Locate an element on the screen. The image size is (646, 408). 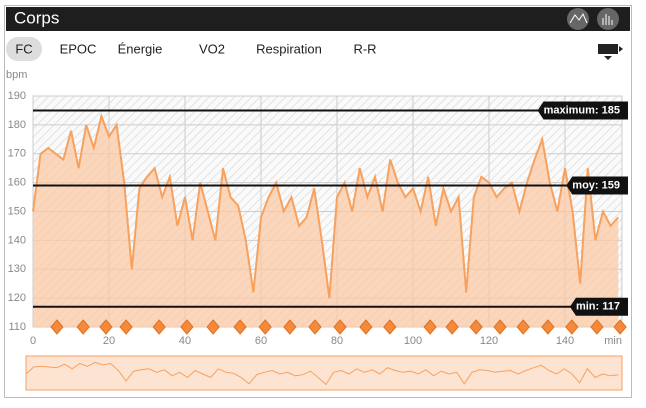
x-tick-label: 100 is located at coordinates (413, 341).